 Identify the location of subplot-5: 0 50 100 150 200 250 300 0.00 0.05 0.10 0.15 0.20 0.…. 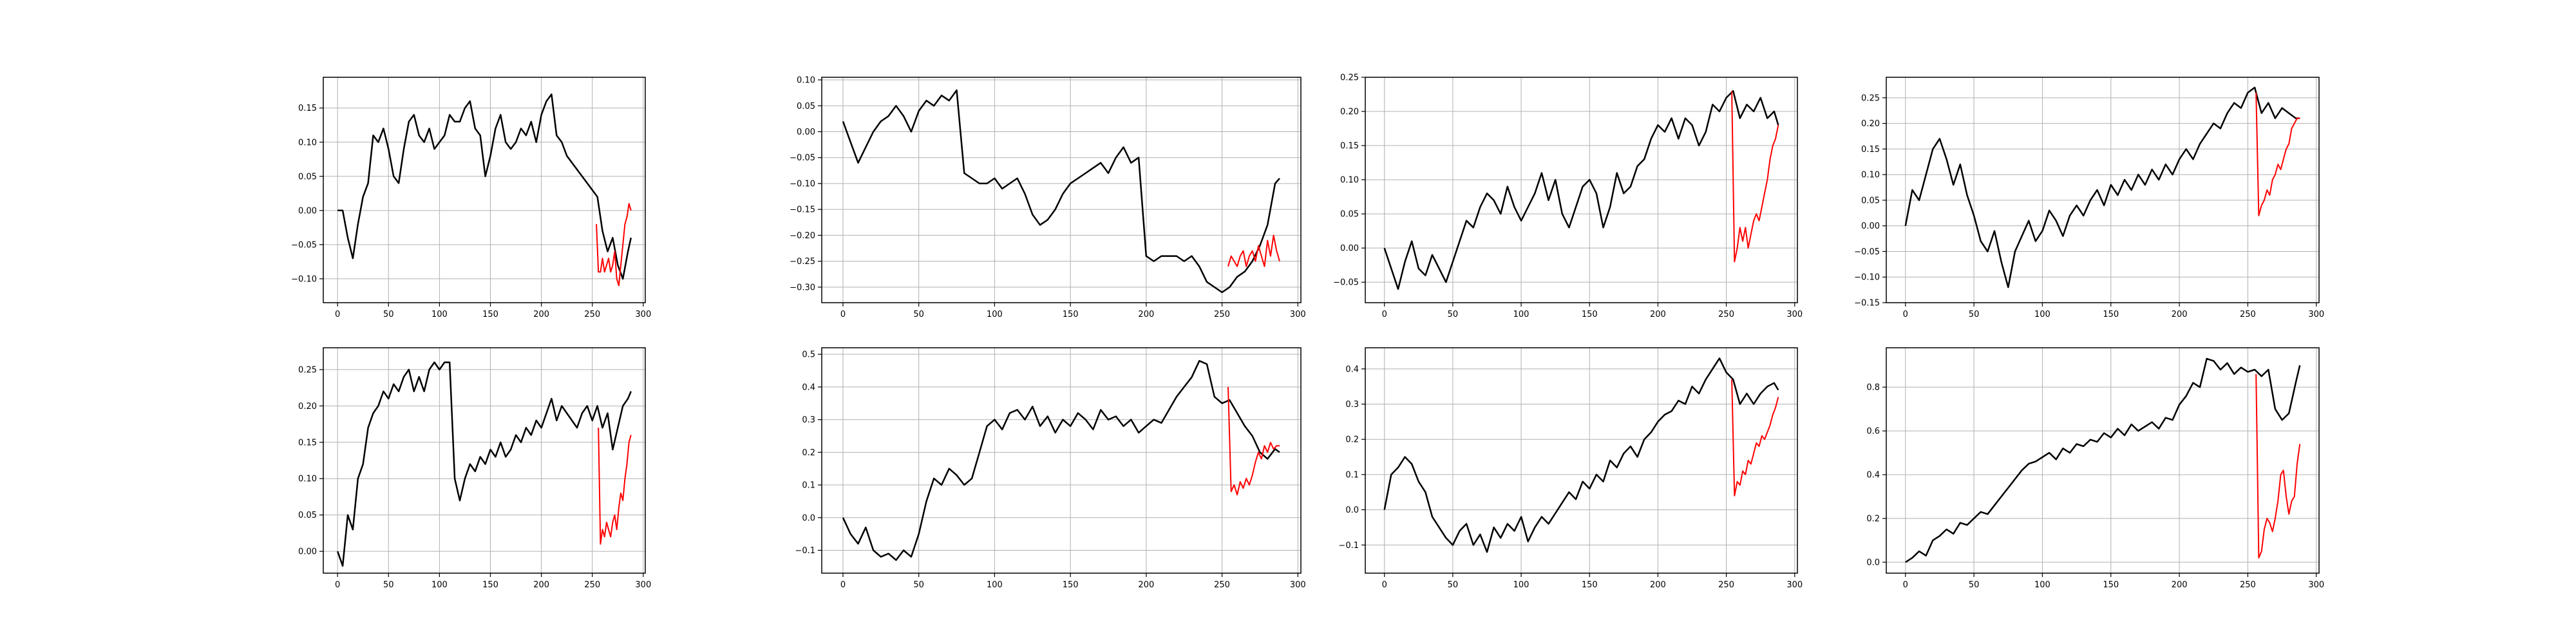
(475, 468).